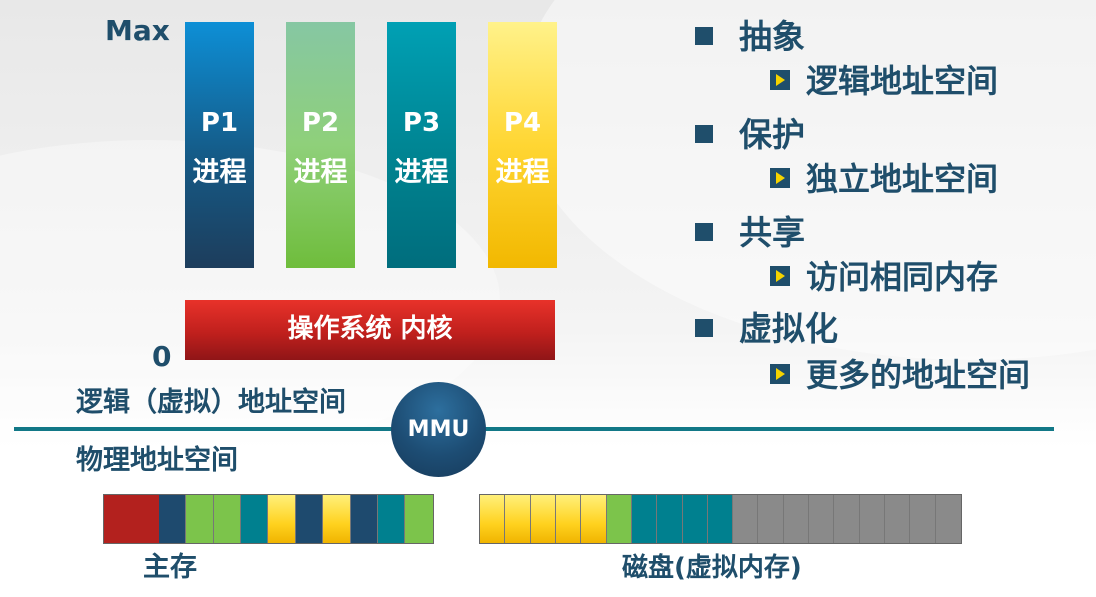 The width and height of the screenshot is (1096, 597). I want to click on bullet-sharing: 共享, so click(750, 230).